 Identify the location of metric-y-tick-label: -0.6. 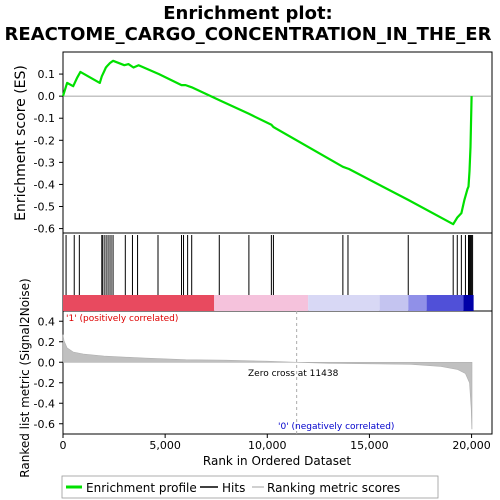
(44, 424).